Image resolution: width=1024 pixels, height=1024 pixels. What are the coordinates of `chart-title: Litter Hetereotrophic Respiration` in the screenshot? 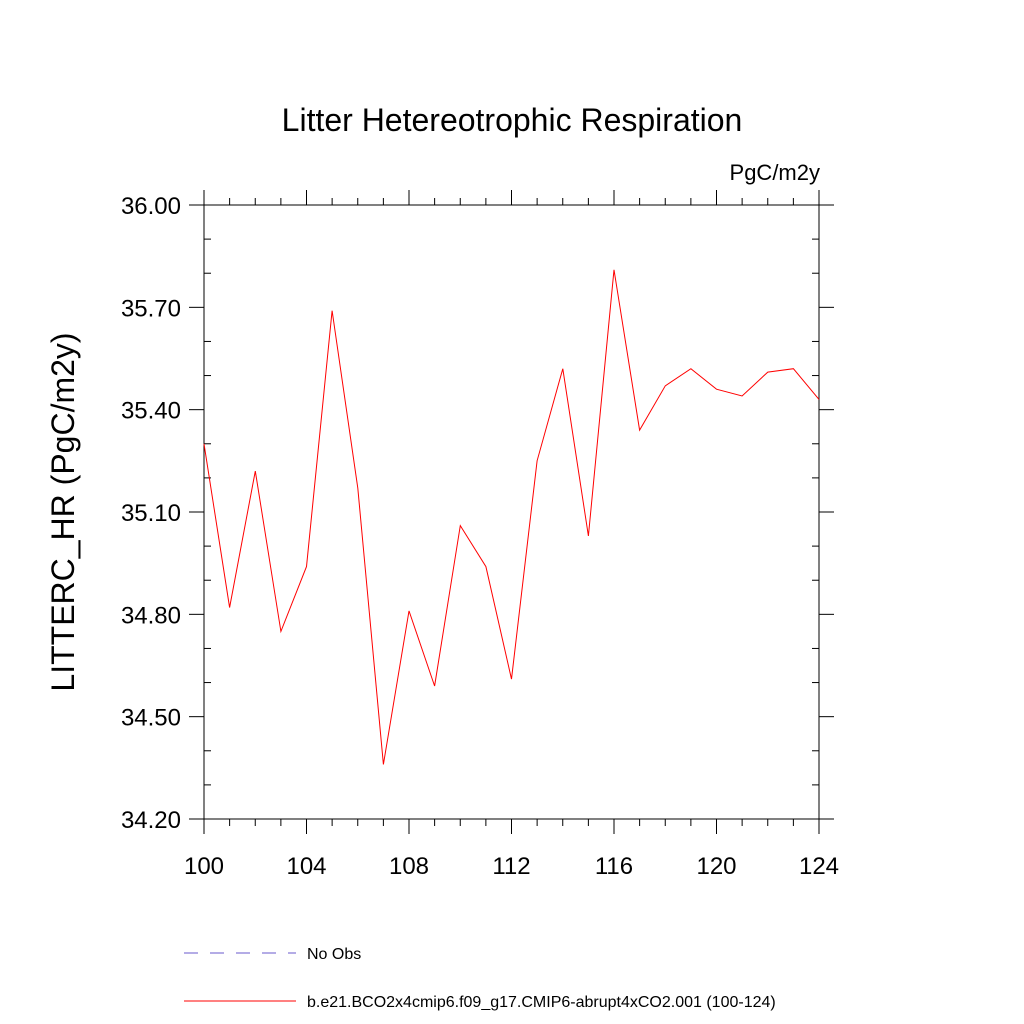 It's located at (512, 120).